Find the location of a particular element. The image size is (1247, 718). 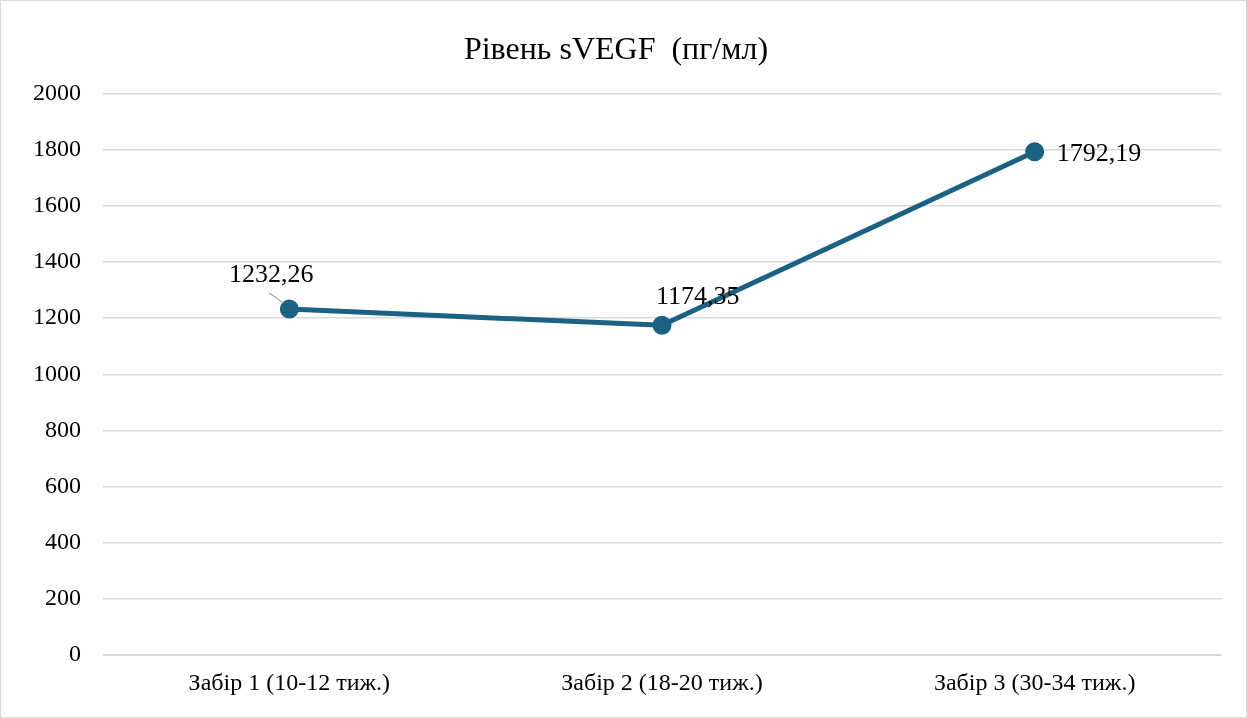

y-tick-label: 800 is located at coordinates (63, 428).